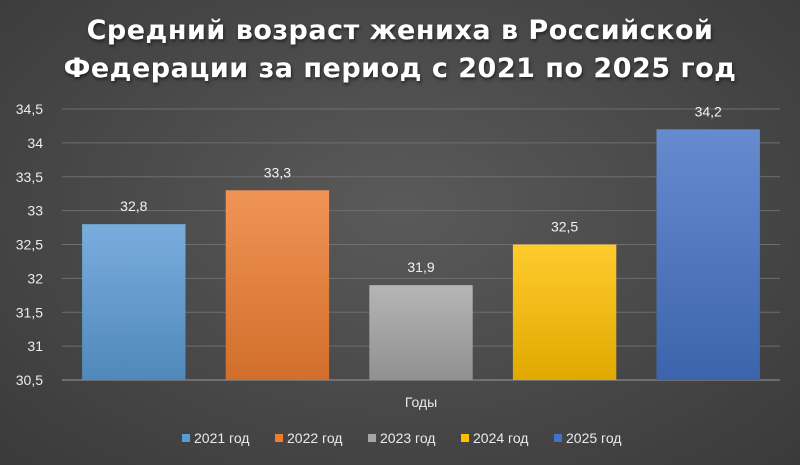 This screenshot has width=800, height=465. What do you see at coordinates (29, 380) in the screenshot?
I see `y-tick-label: 30,5` at bounding box center [29, 380].